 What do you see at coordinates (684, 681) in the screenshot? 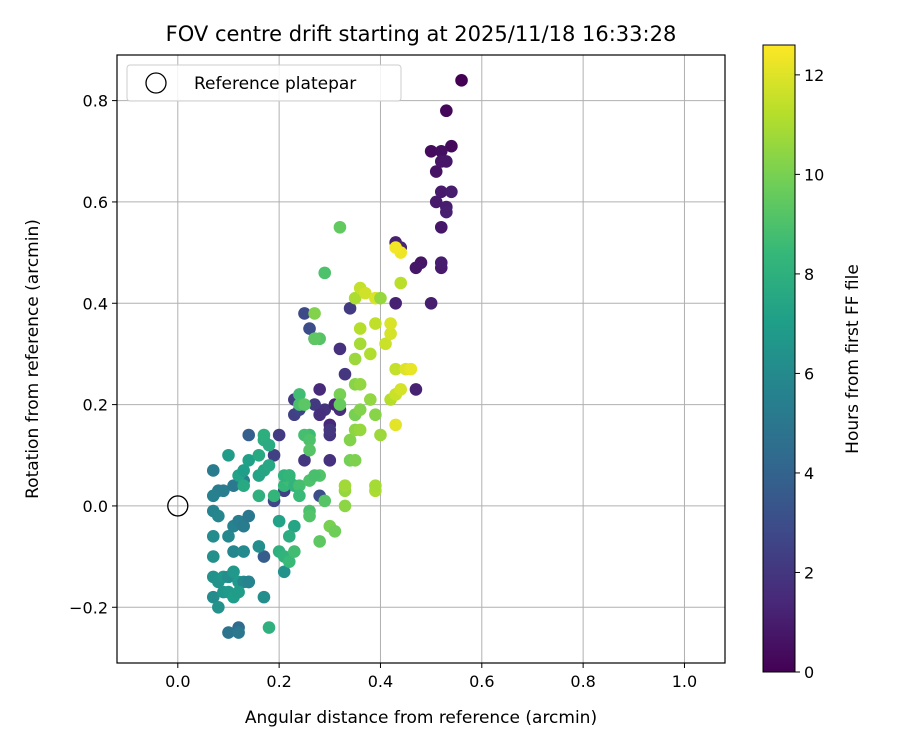
I see `x-tick-label: 1.0` at bounding box center [684, 681].